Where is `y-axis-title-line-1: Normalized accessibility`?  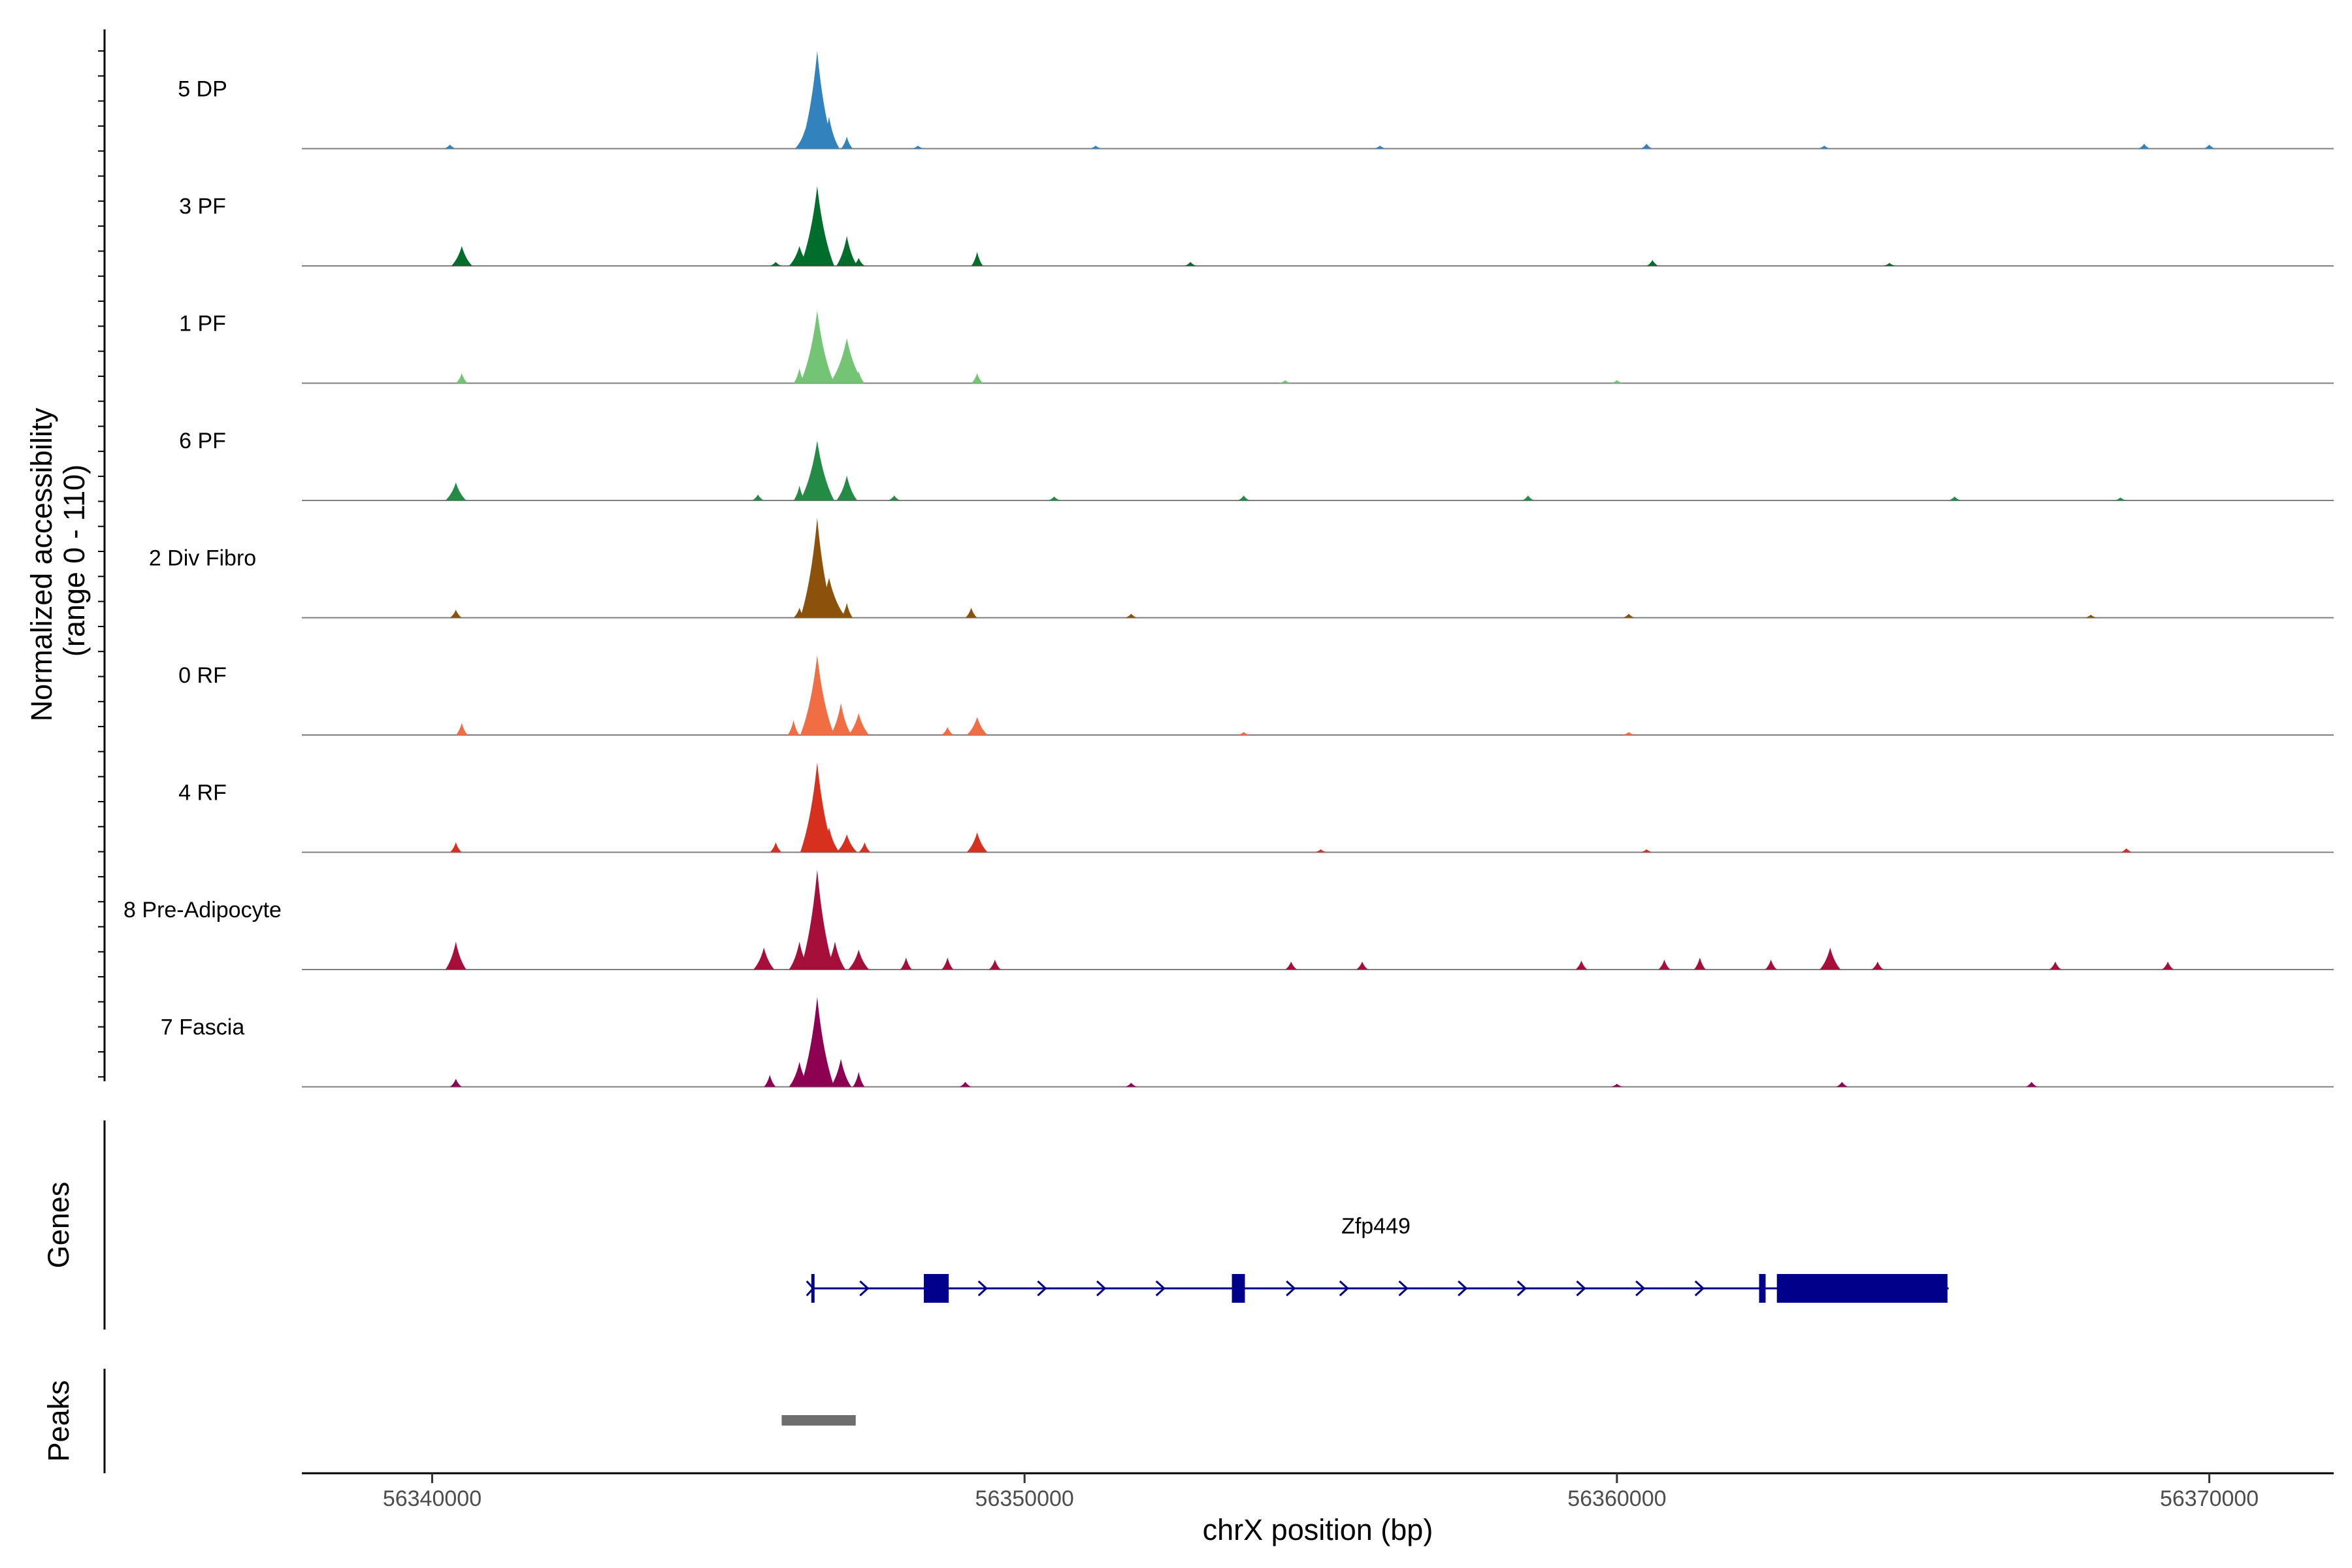 y-axis-title-line-1: Normalized accessibility is located at coordinates (41, 565).